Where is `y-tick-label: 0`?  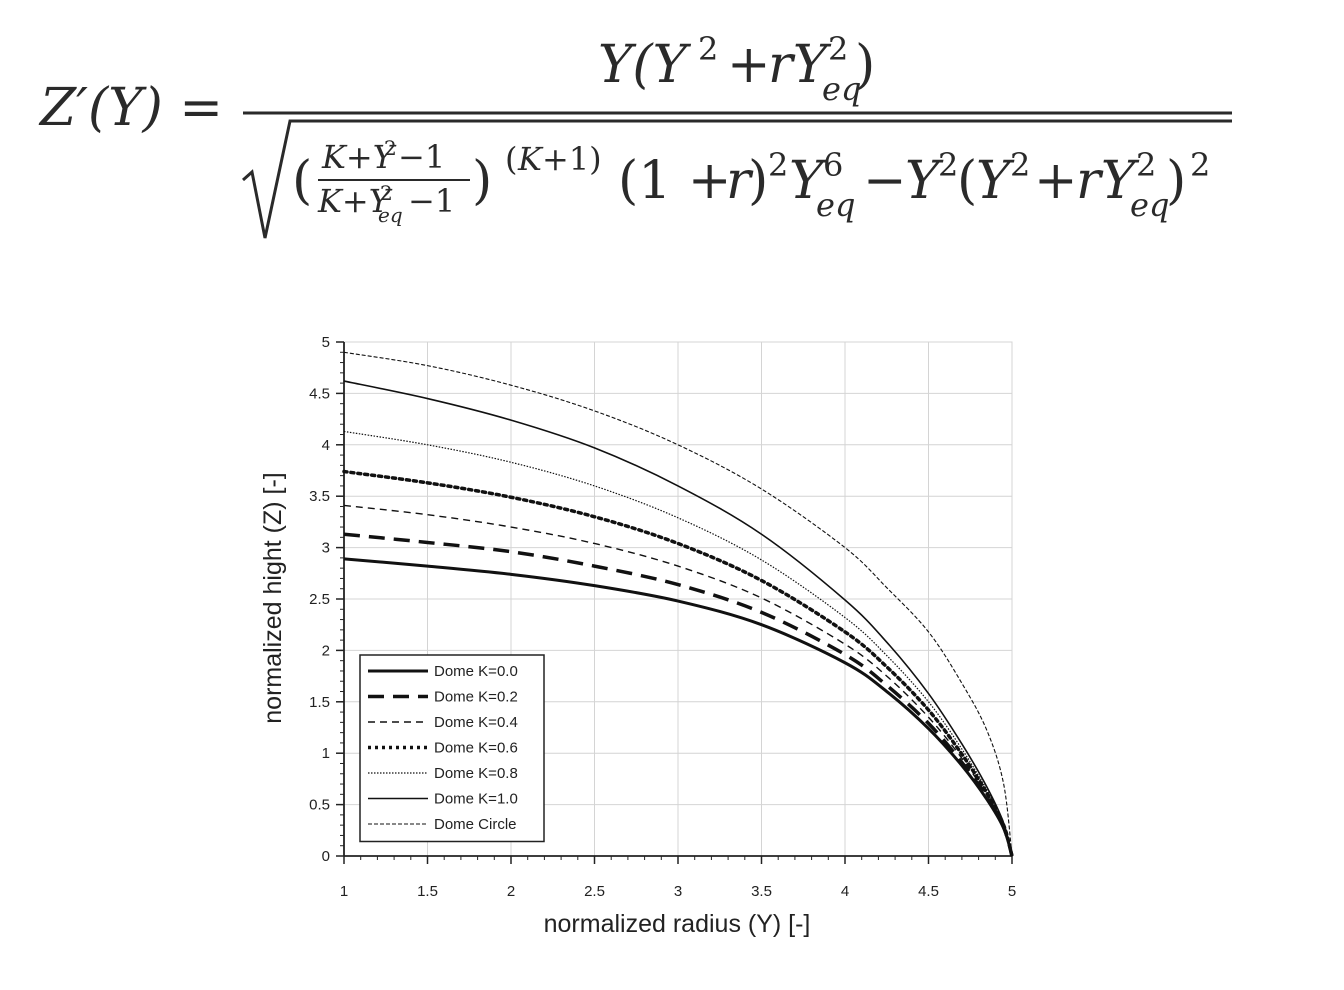
y-tick-label: 0 is located at coordinates (326, 856).